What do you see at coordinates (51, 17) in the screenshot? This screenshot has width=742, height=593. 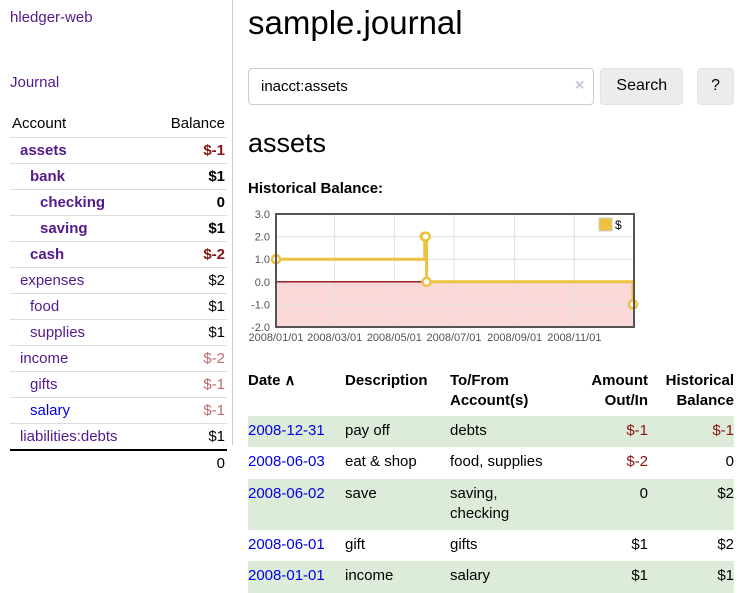 I see `app-title-link: hledger-web` at bounding box center [51, 17].